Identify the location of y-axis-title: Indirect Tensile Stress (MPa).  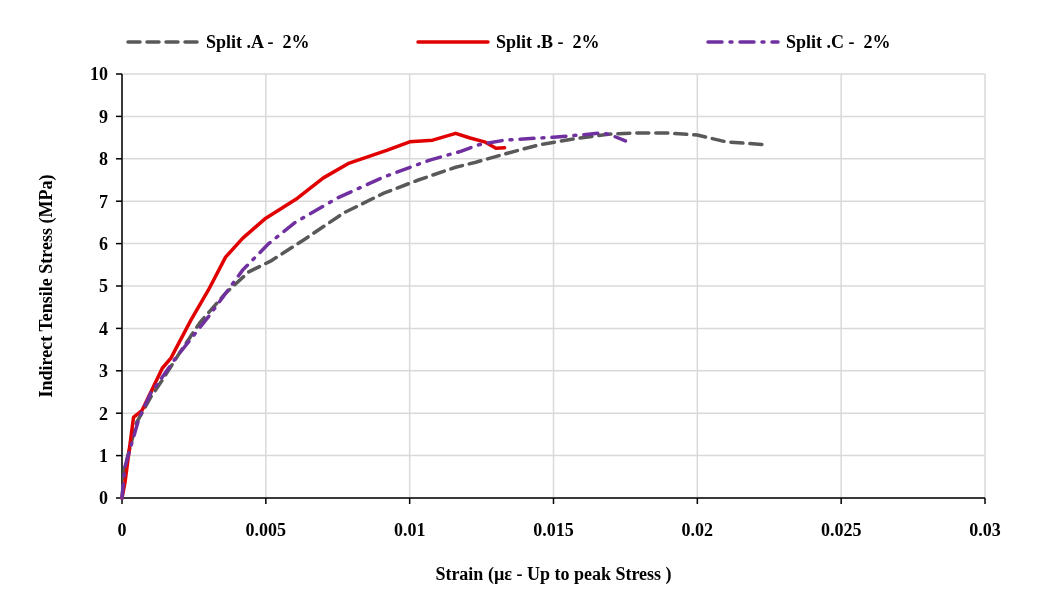
(46, 286).